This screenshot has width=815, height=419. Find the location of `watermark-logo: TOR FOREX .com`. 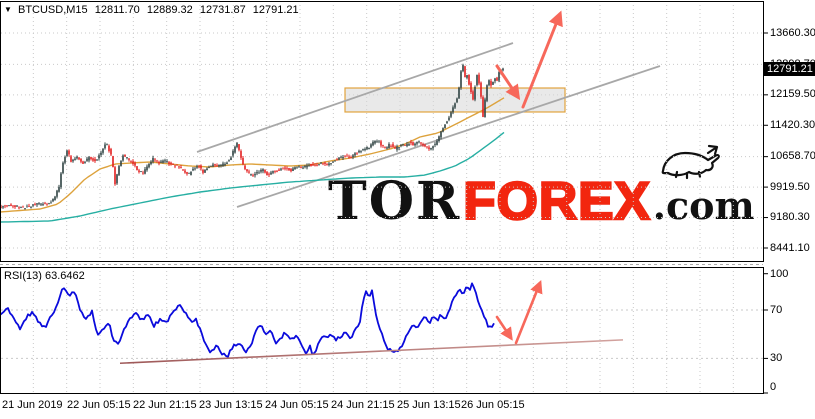

watermark-logo: TOR FOREX .com is located at coordinates (541, 188).